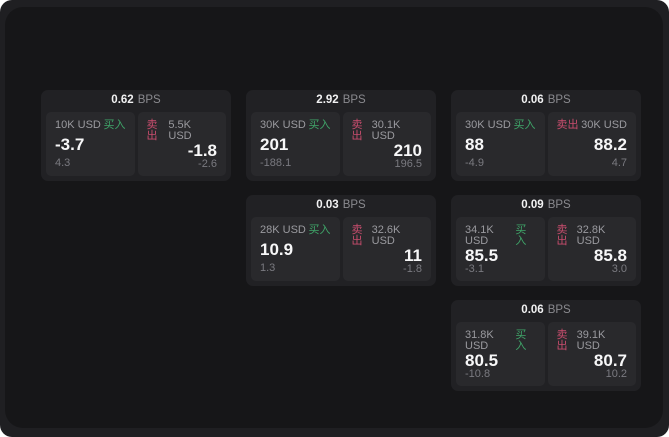 The image size is (669, 437). What do you see at coordinates (474, 163) in the screenshot?
I see `buy-sub-value: -4.9` at bounding box center [474, 163].